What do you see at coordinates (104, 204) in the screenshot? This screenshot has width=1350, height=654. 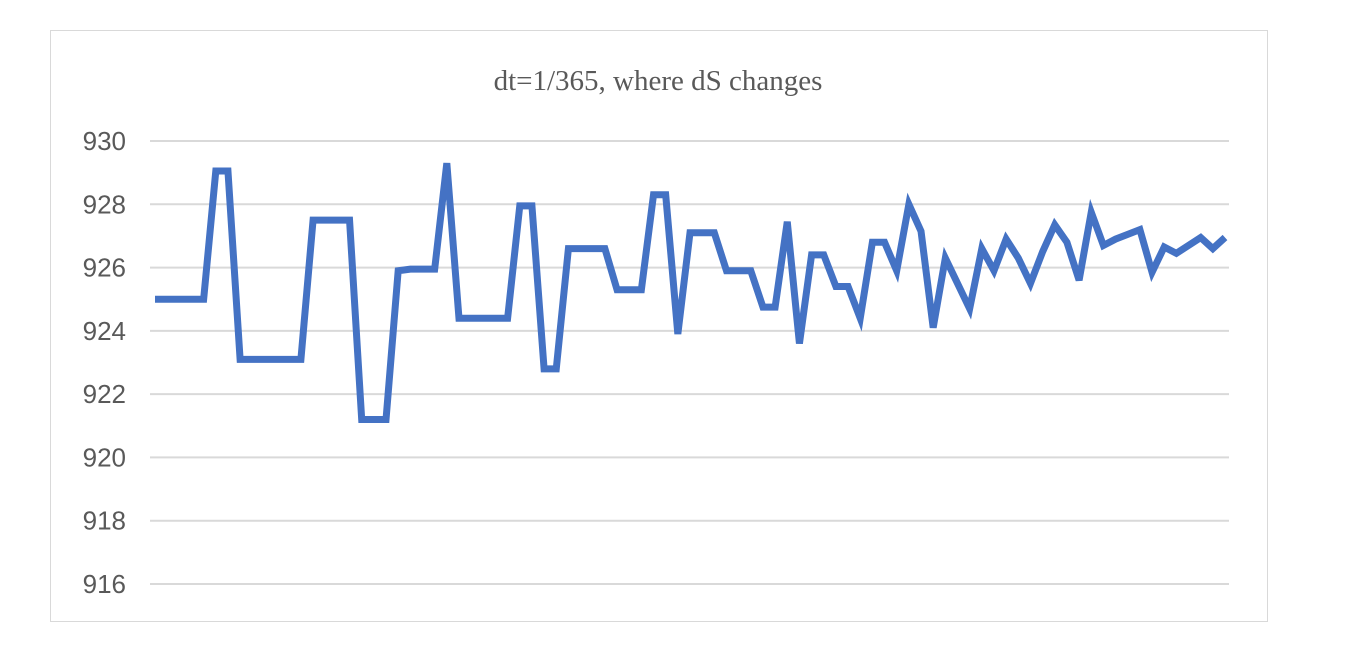 I see `y-tick-label: 928` at bounding box center [104, 204].